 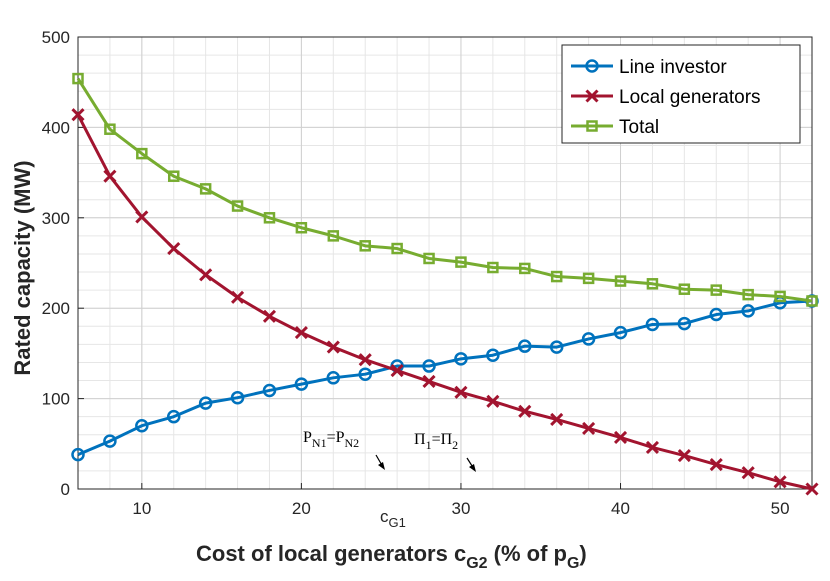 What do you see at coordinates (56, 37) in the screenshot?
I see `y-tick-label: 500` at bounding box center [56, 37].